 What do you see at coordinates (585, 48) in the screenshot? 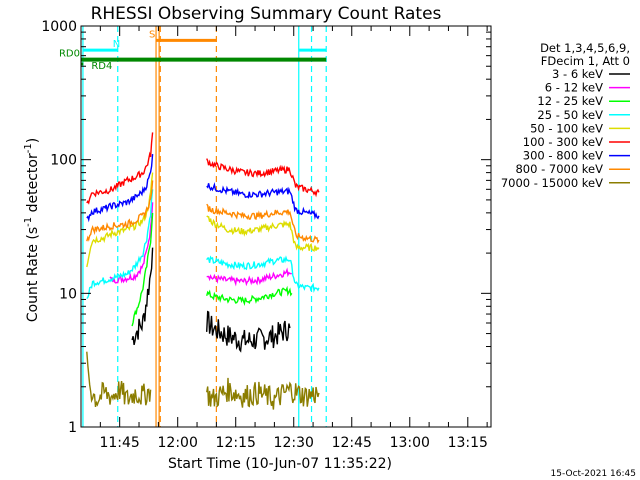
I see `legend-header-0: Det 1,3,4,5,6,9,` at bounding box center [585, 48].